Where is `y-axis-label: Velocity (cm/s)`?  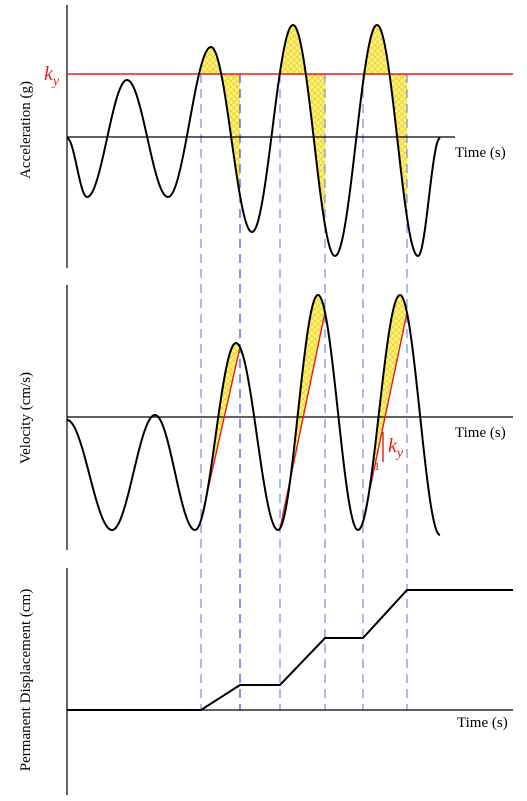
y-axis-label: Velocity (cm/s) is located at coordinates (26, 418).